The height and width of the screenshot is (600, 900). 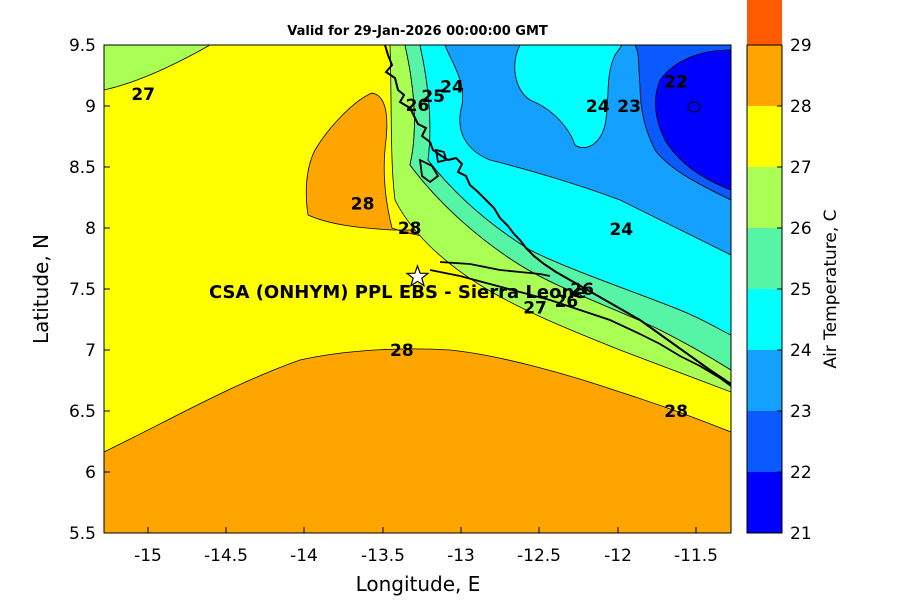 What do you see at coordinates (148, 556) in the screenshot?
I see `x-tick-label: -15` at bounding box center [148, 556].